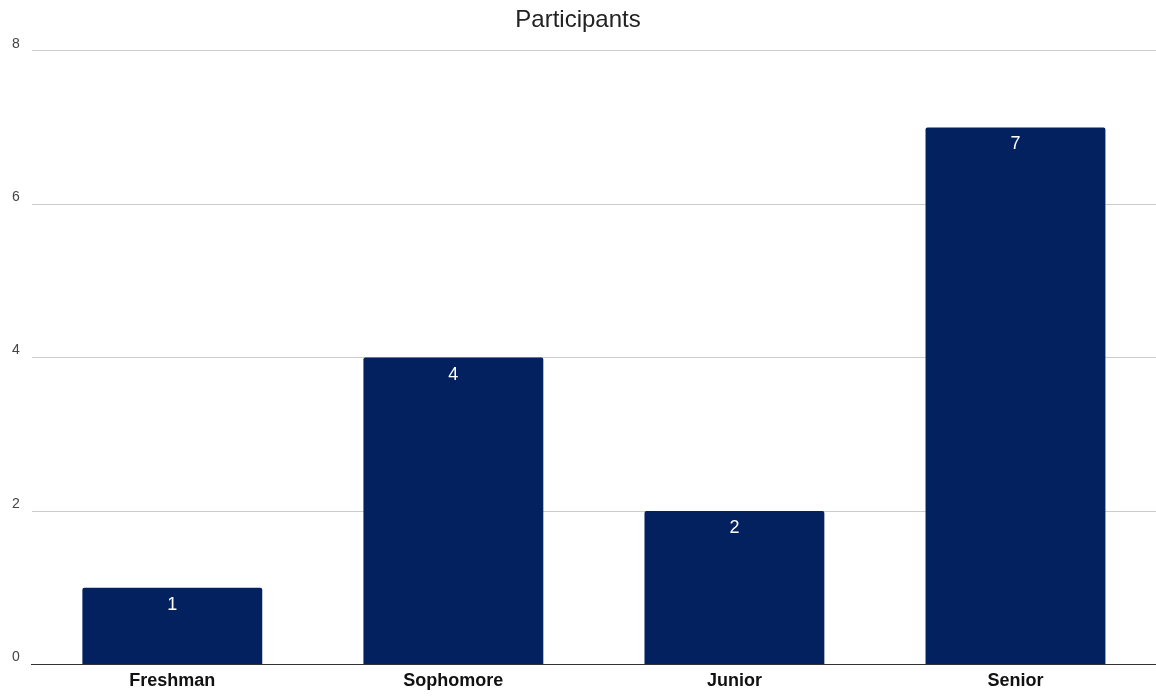 The image size is (1156, 698). Describe the element at coordinates (1015, 680) in the screenshot. I see `x-tick-label: Senior` at that location.